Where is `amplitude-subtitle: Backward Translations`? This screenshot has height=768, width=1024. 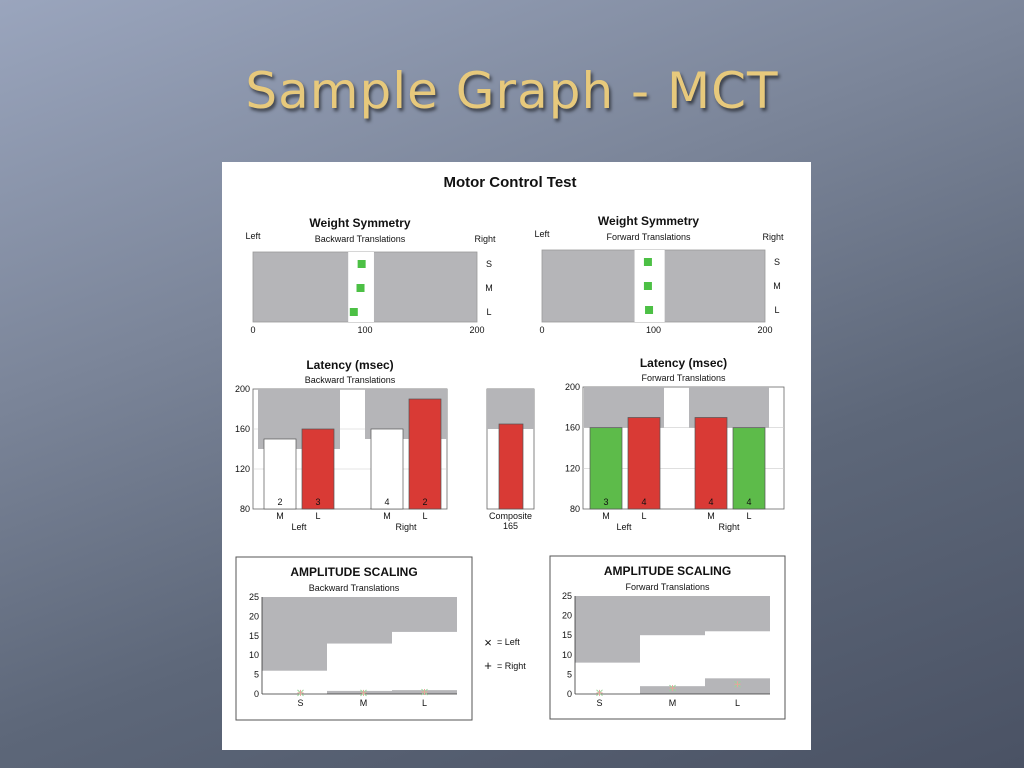
amplitude-subtitle: Backward Translations is located at coordinates (354, 588).